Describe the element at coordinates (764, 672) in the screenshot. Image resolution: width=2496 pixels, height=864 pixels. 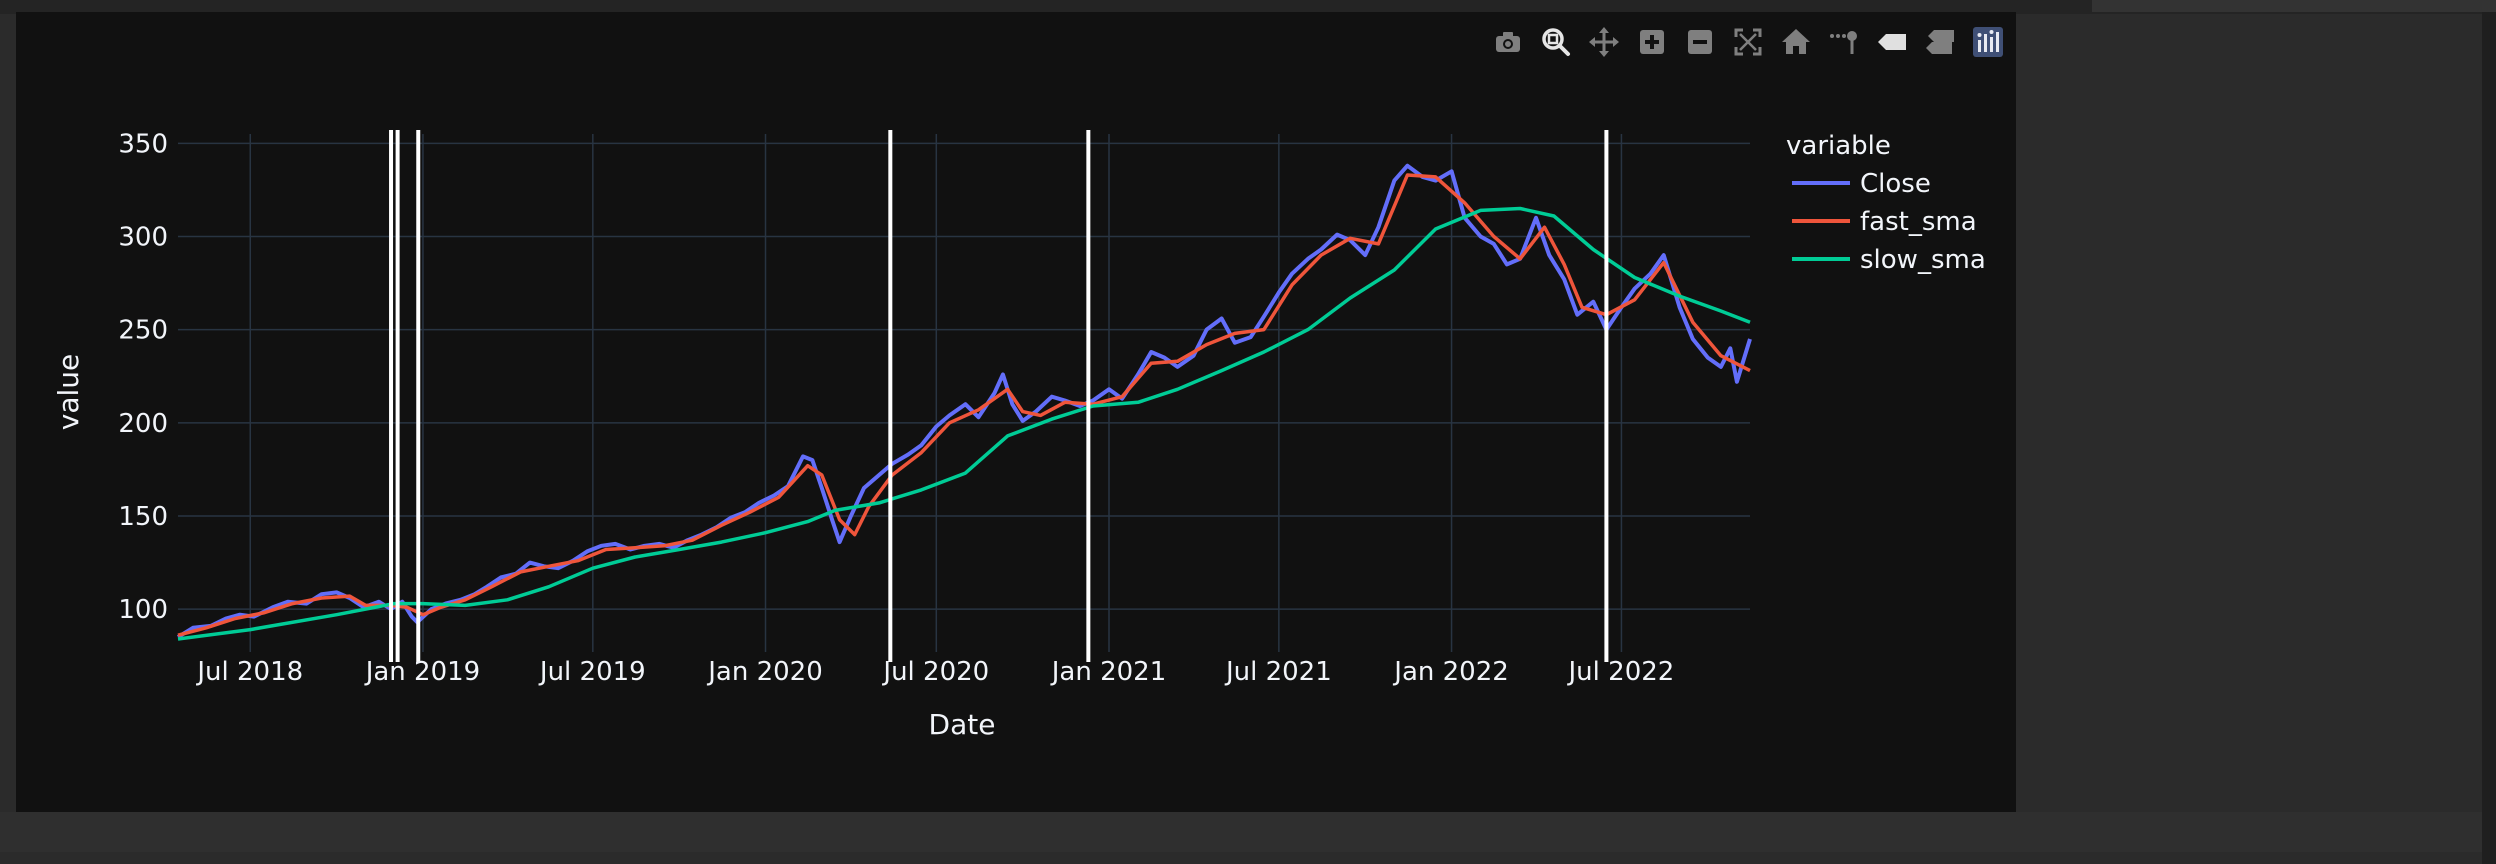
I see `x-tick-label: Jan 2020` at that location.